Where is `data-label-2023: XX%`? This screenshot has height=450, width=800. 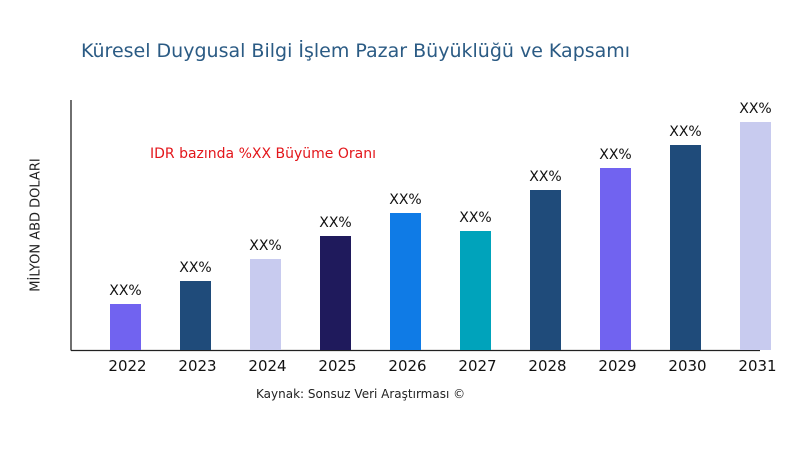
data-label-2023: XX% is located at coordinates (195, 268).